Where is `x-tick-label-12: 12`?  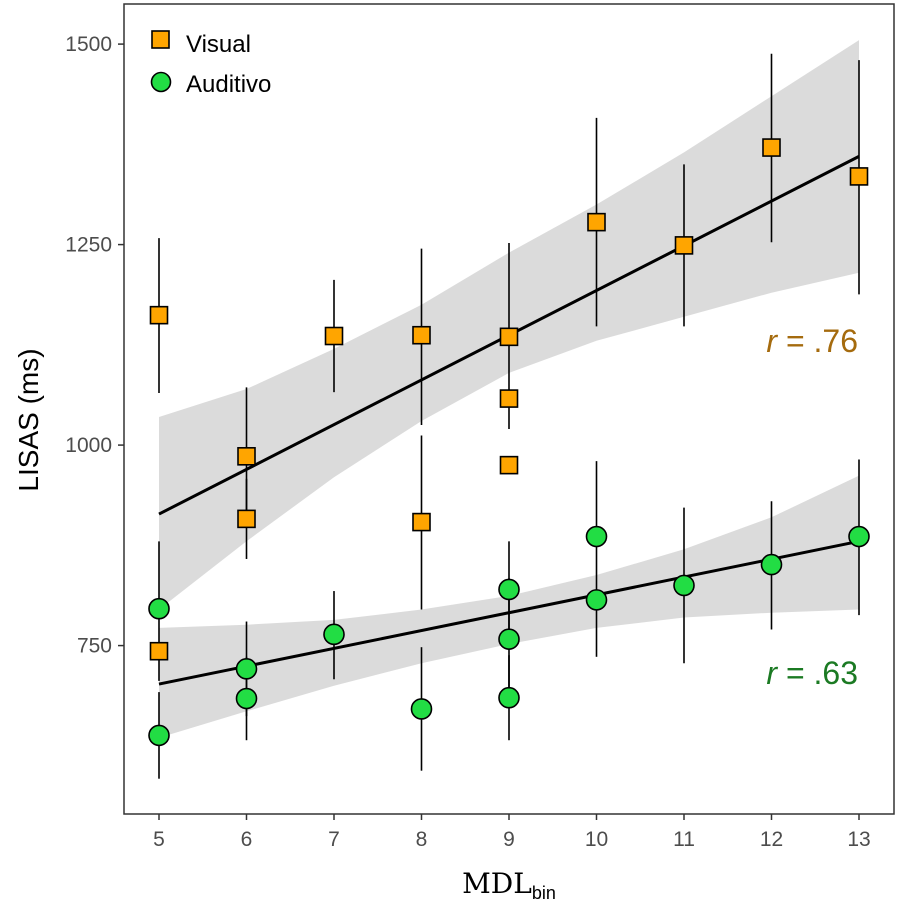
x-tick-label-12: 12 is located at coordinates (771, 839).